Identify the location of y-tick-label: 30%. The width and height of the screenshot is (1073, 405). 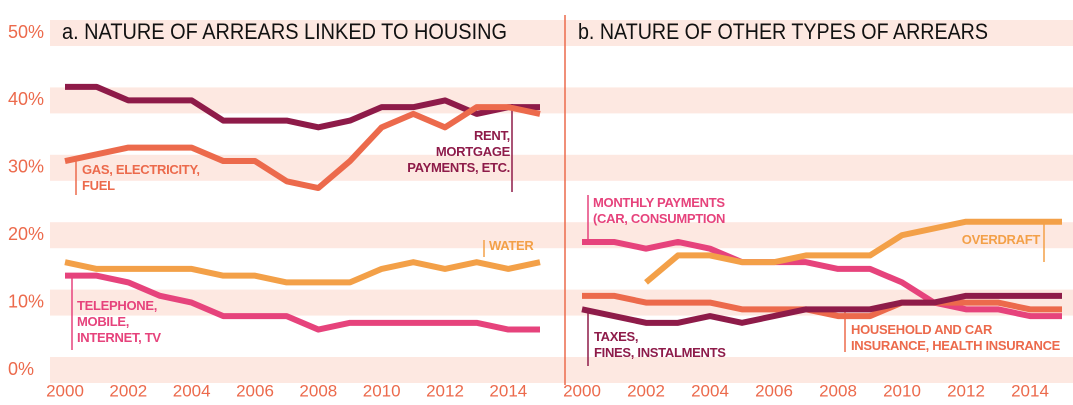
(26, 167).